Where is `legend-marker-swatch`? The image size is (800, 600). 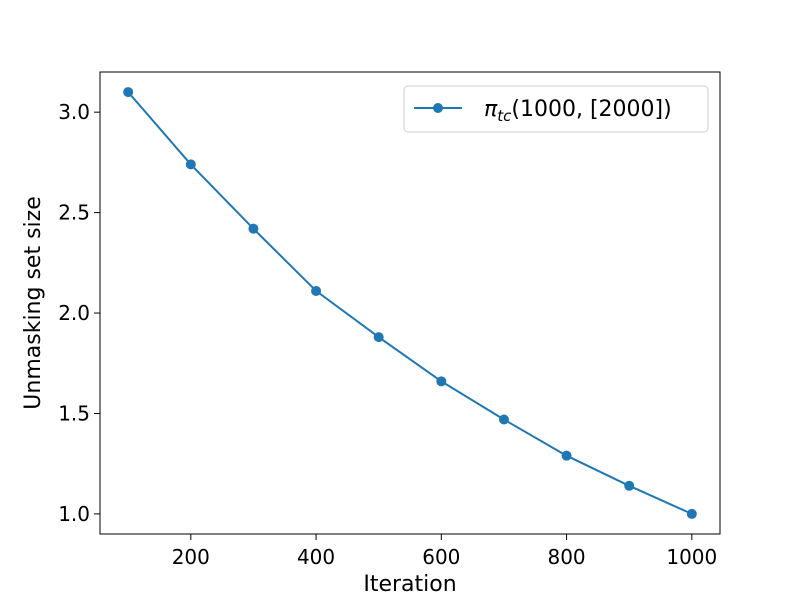
legend-marker-swatch is located at coordinates (438, 108).